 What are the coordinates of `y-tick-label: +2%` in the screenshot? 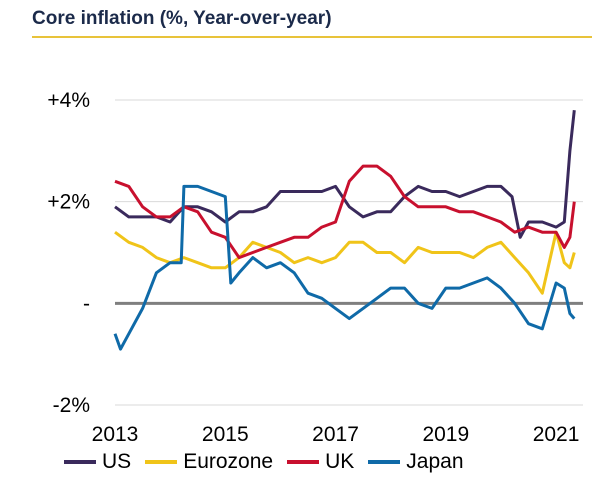 It's located at (68, 202).